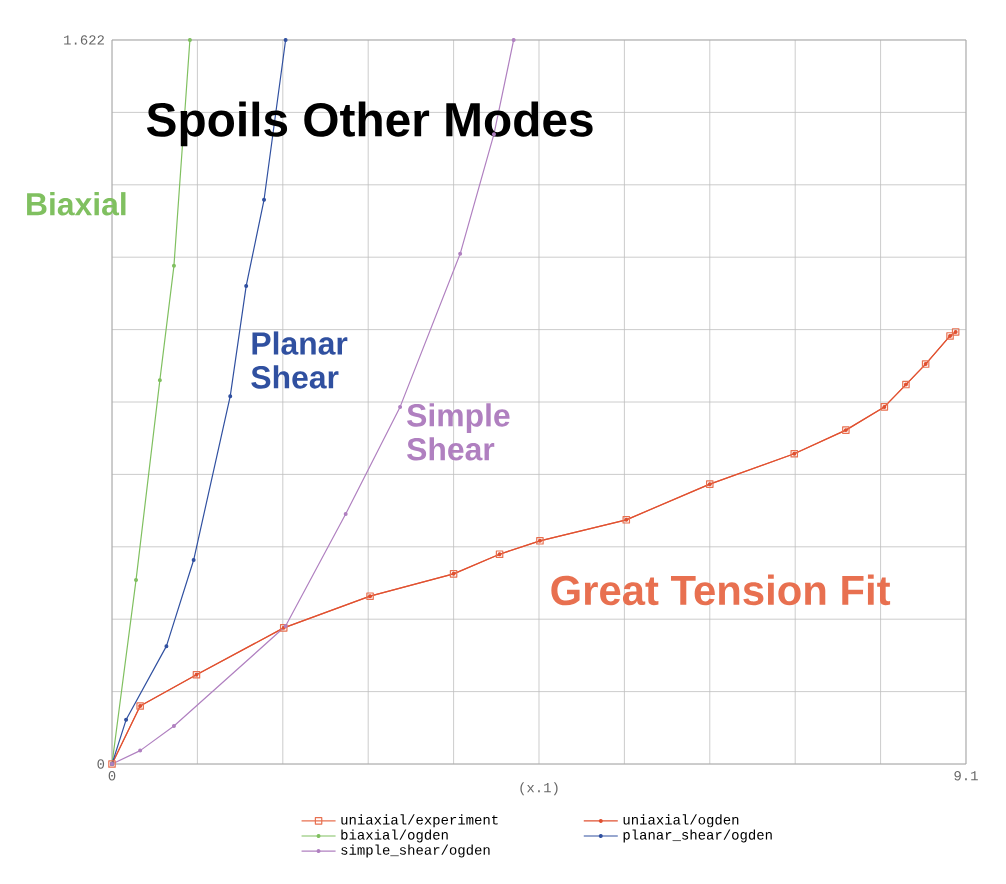 Image resolution: width=1006 pixels, height=884 pixels. Describe the element at coordinates (76, 204) in the screenshot. I see `annotation: Biaxial` at that location.